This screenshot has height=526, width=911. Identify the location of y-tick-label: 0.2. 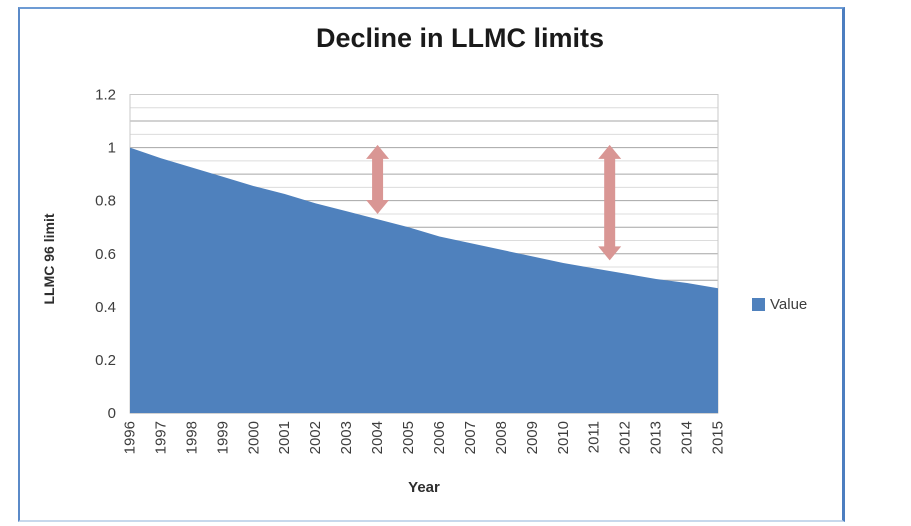
(105, 360).